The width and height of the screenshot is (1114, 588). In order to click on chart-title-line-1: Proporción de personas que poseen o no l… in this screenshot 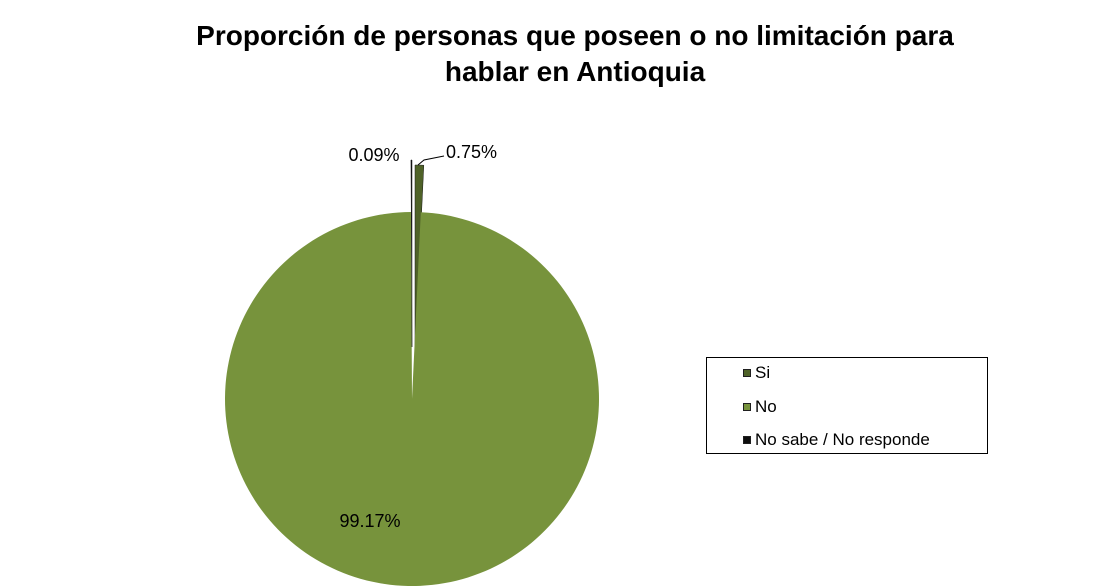, I will do `click(575, 35)`.